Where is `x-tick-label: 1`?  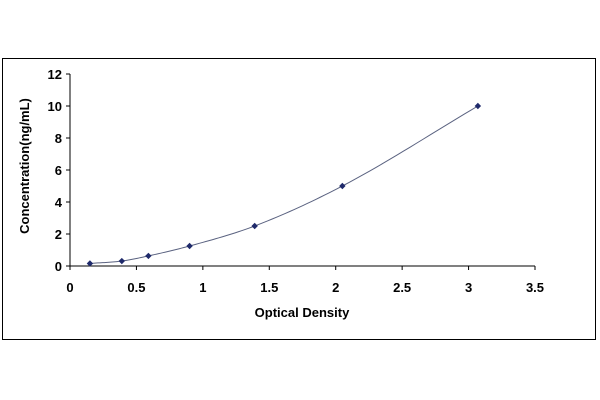
x-tick-label: 1 is located at coordinates (202, 287).